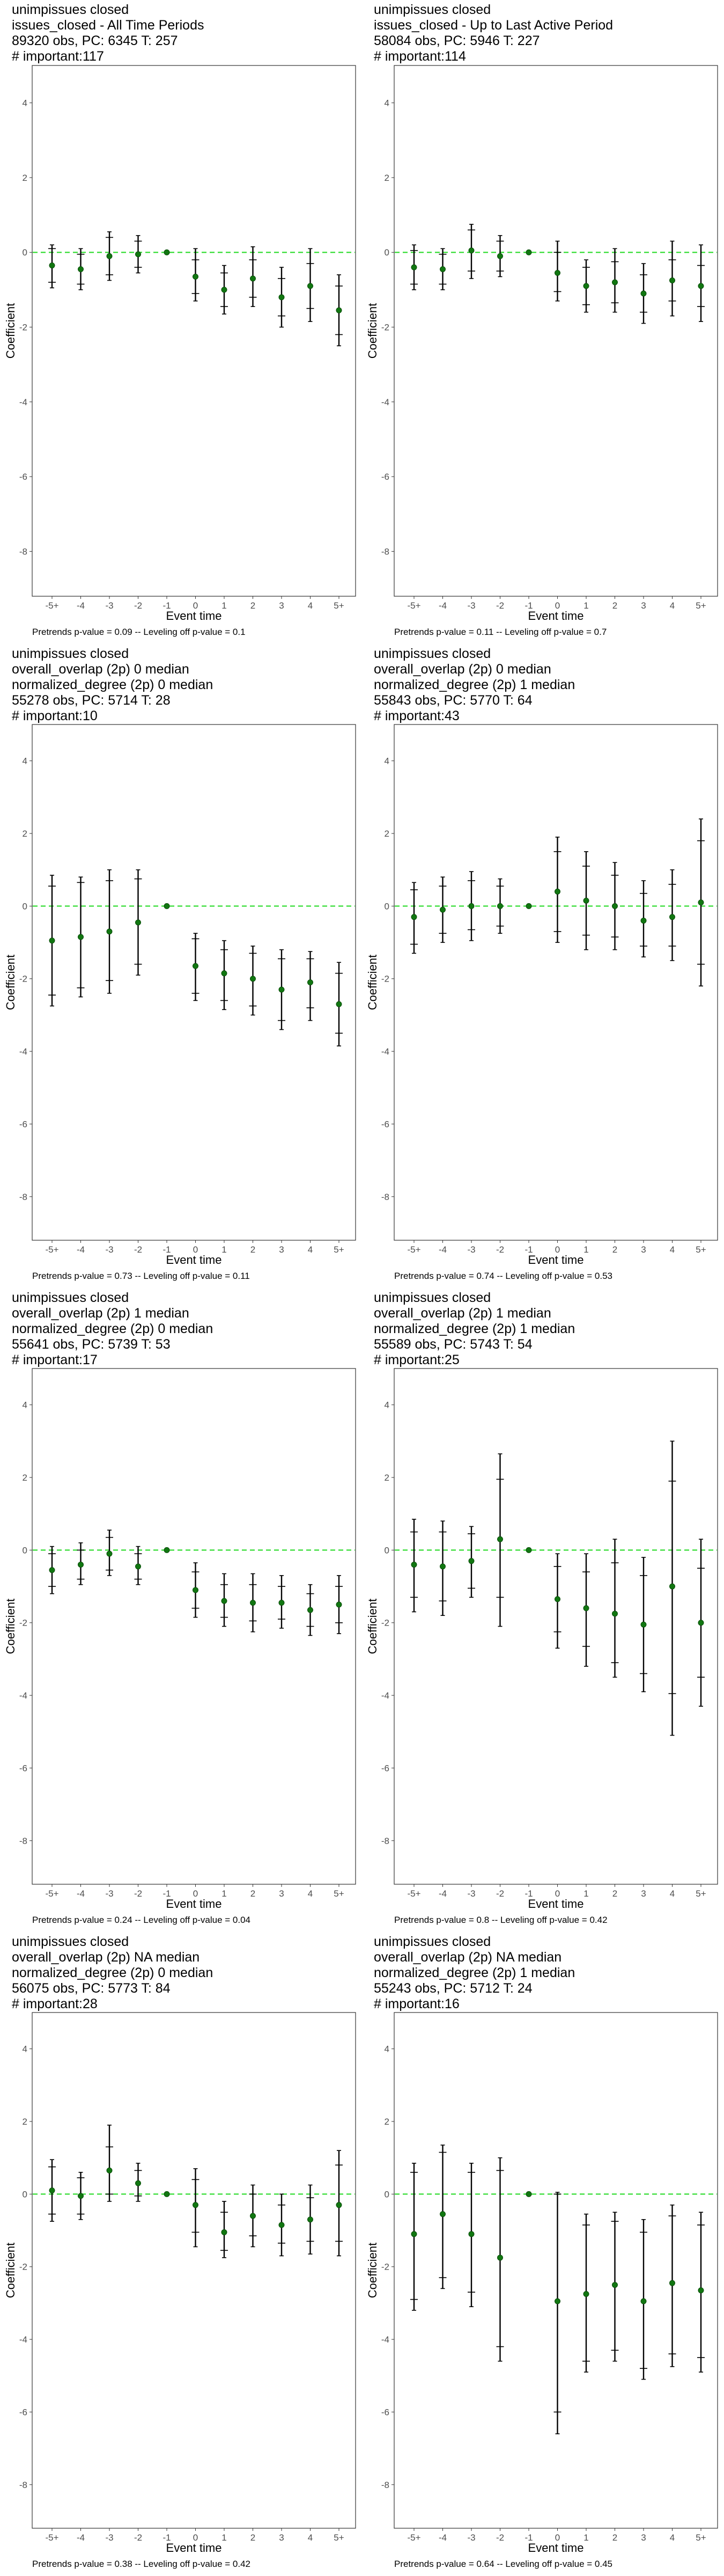 The image size is (724, 2576). Describe the element at coordinates (420, 56) in the screenshot. I see `title-line: # important:114` at that location.